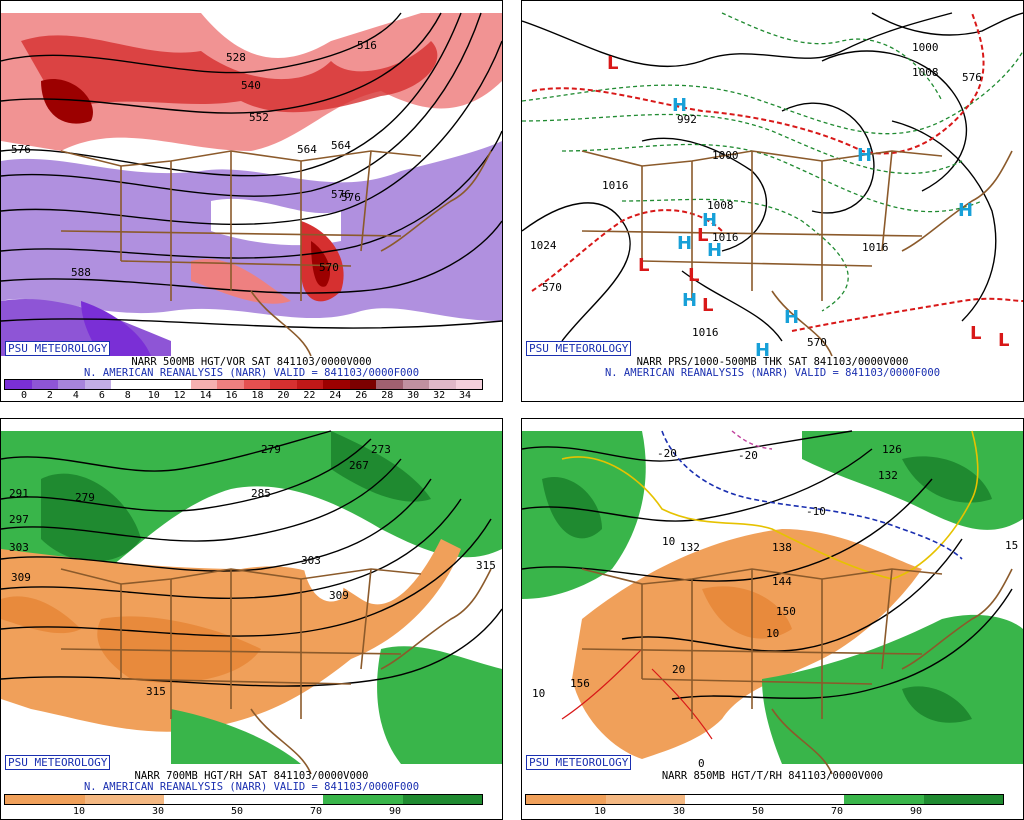 This screenshot has height=820, width=1024. What do you see at coordinates (261, 493) in the screenshot?
I see `contour-label: 285` at bounding box center [261, 493].